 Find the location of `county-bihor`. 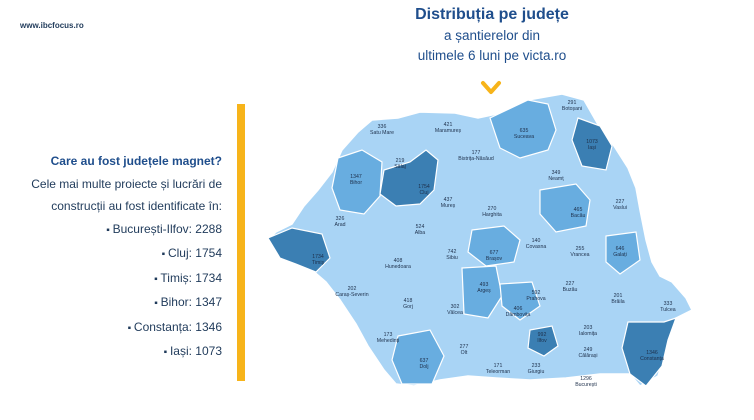

county-bihor is located at coordinates (357, 182).